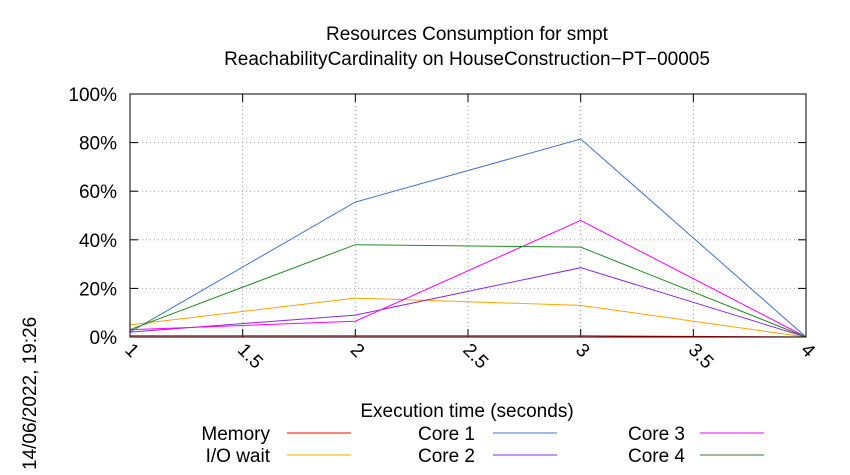  What do you see at coordinates (278, 456) in the screenshot?
I see `legend-entry: I/O wait` at bounding box center [278, 456].